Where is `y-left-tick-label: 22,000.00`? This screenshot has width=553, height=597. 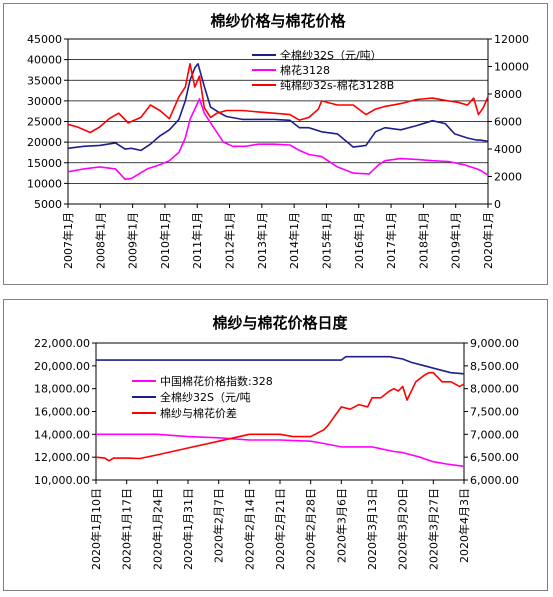 y-left-tick-label: 22,000.00 is located at coordinates (62, 343).